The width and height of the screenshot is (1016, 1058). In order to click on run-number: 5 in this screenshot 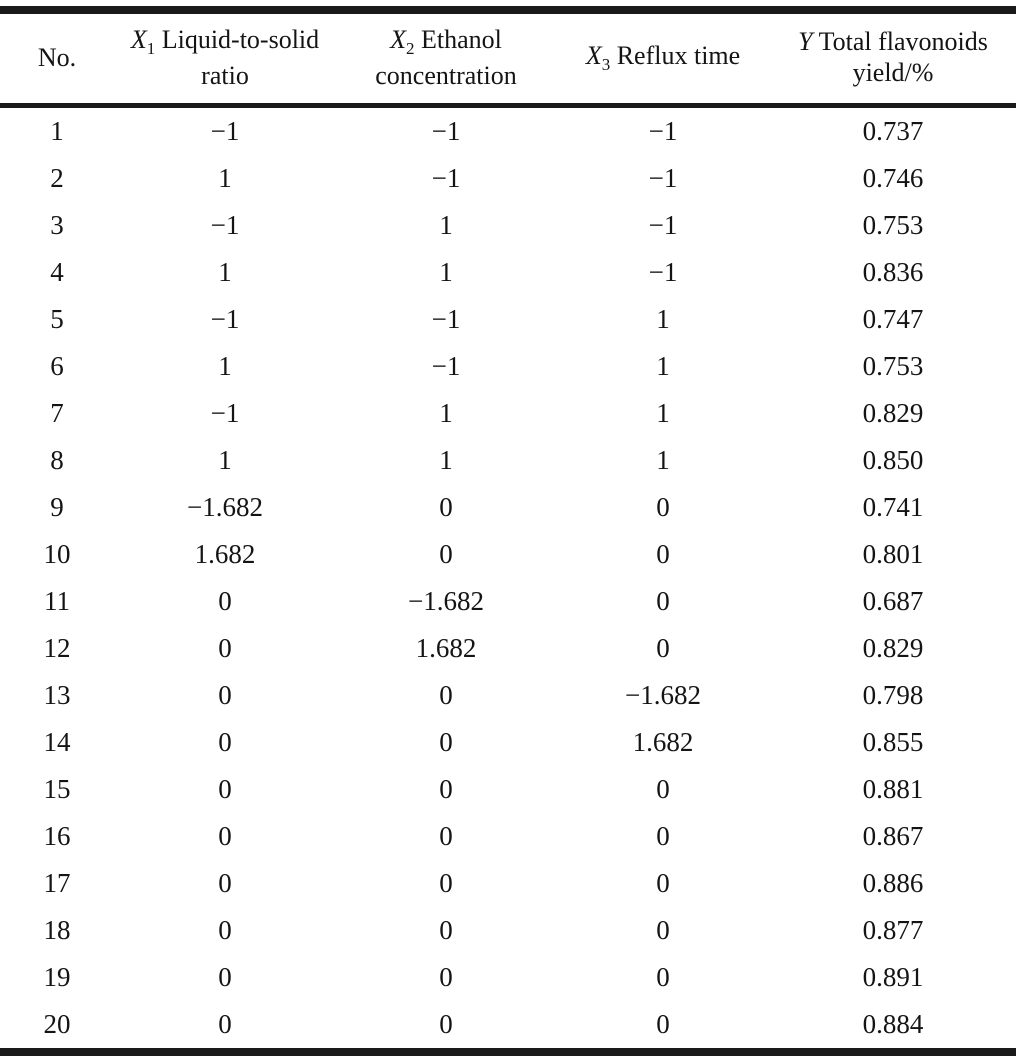, I will do `click(57, 318)`.